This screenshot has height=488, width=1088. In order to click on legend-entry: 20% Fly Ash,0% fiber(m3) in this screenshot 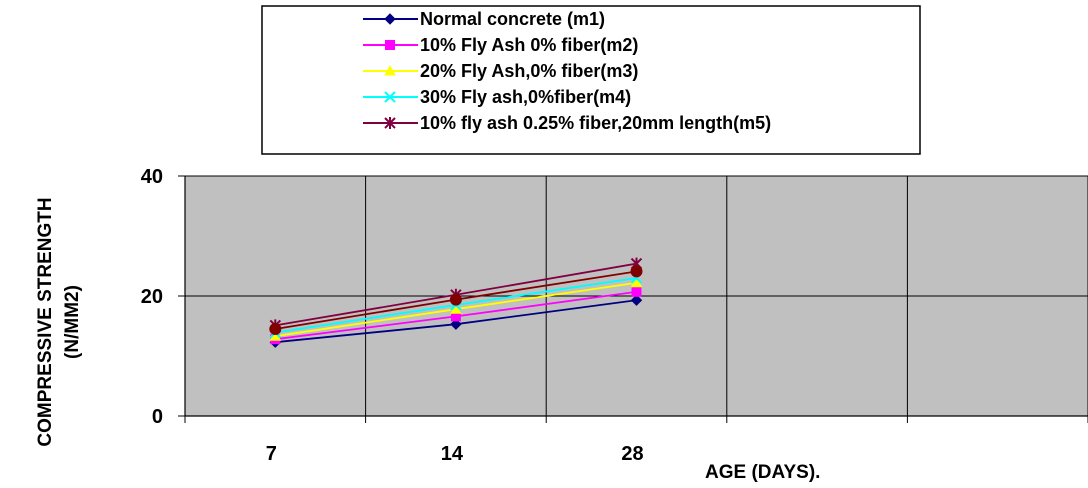, I will do `click(500, 71)`.